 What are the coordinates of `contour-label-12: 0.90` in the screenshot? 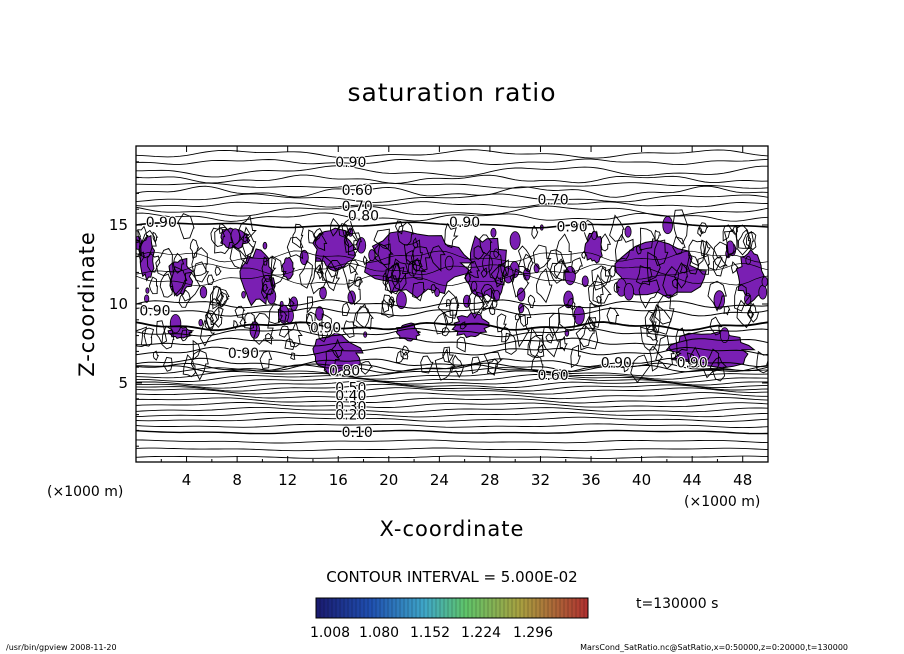 It's located at (692, 363).